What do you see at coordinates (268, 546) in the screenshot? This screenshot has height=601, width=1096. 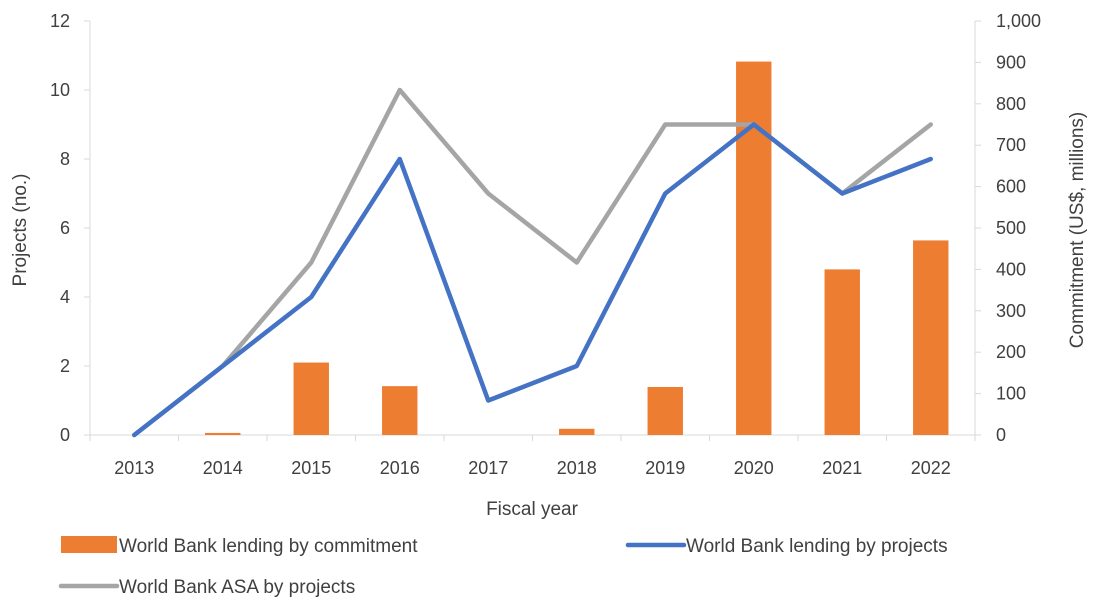 I see `legend-label: World Bank lending by commitment` at bounding box center [268, 546].